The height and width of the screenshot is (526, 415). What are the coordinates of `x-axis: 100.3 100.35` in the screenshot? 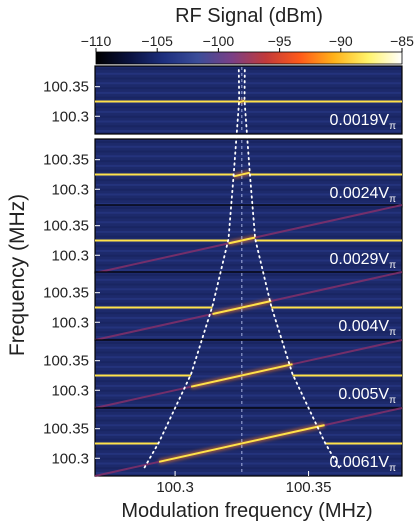 It's located at (244, 483).